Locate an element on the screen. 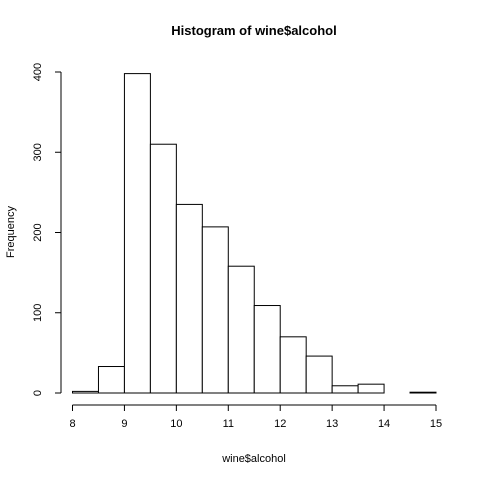 This screenshot has height=480, width=480. y-tick-label: 300 is located at coordinates (38, 152).